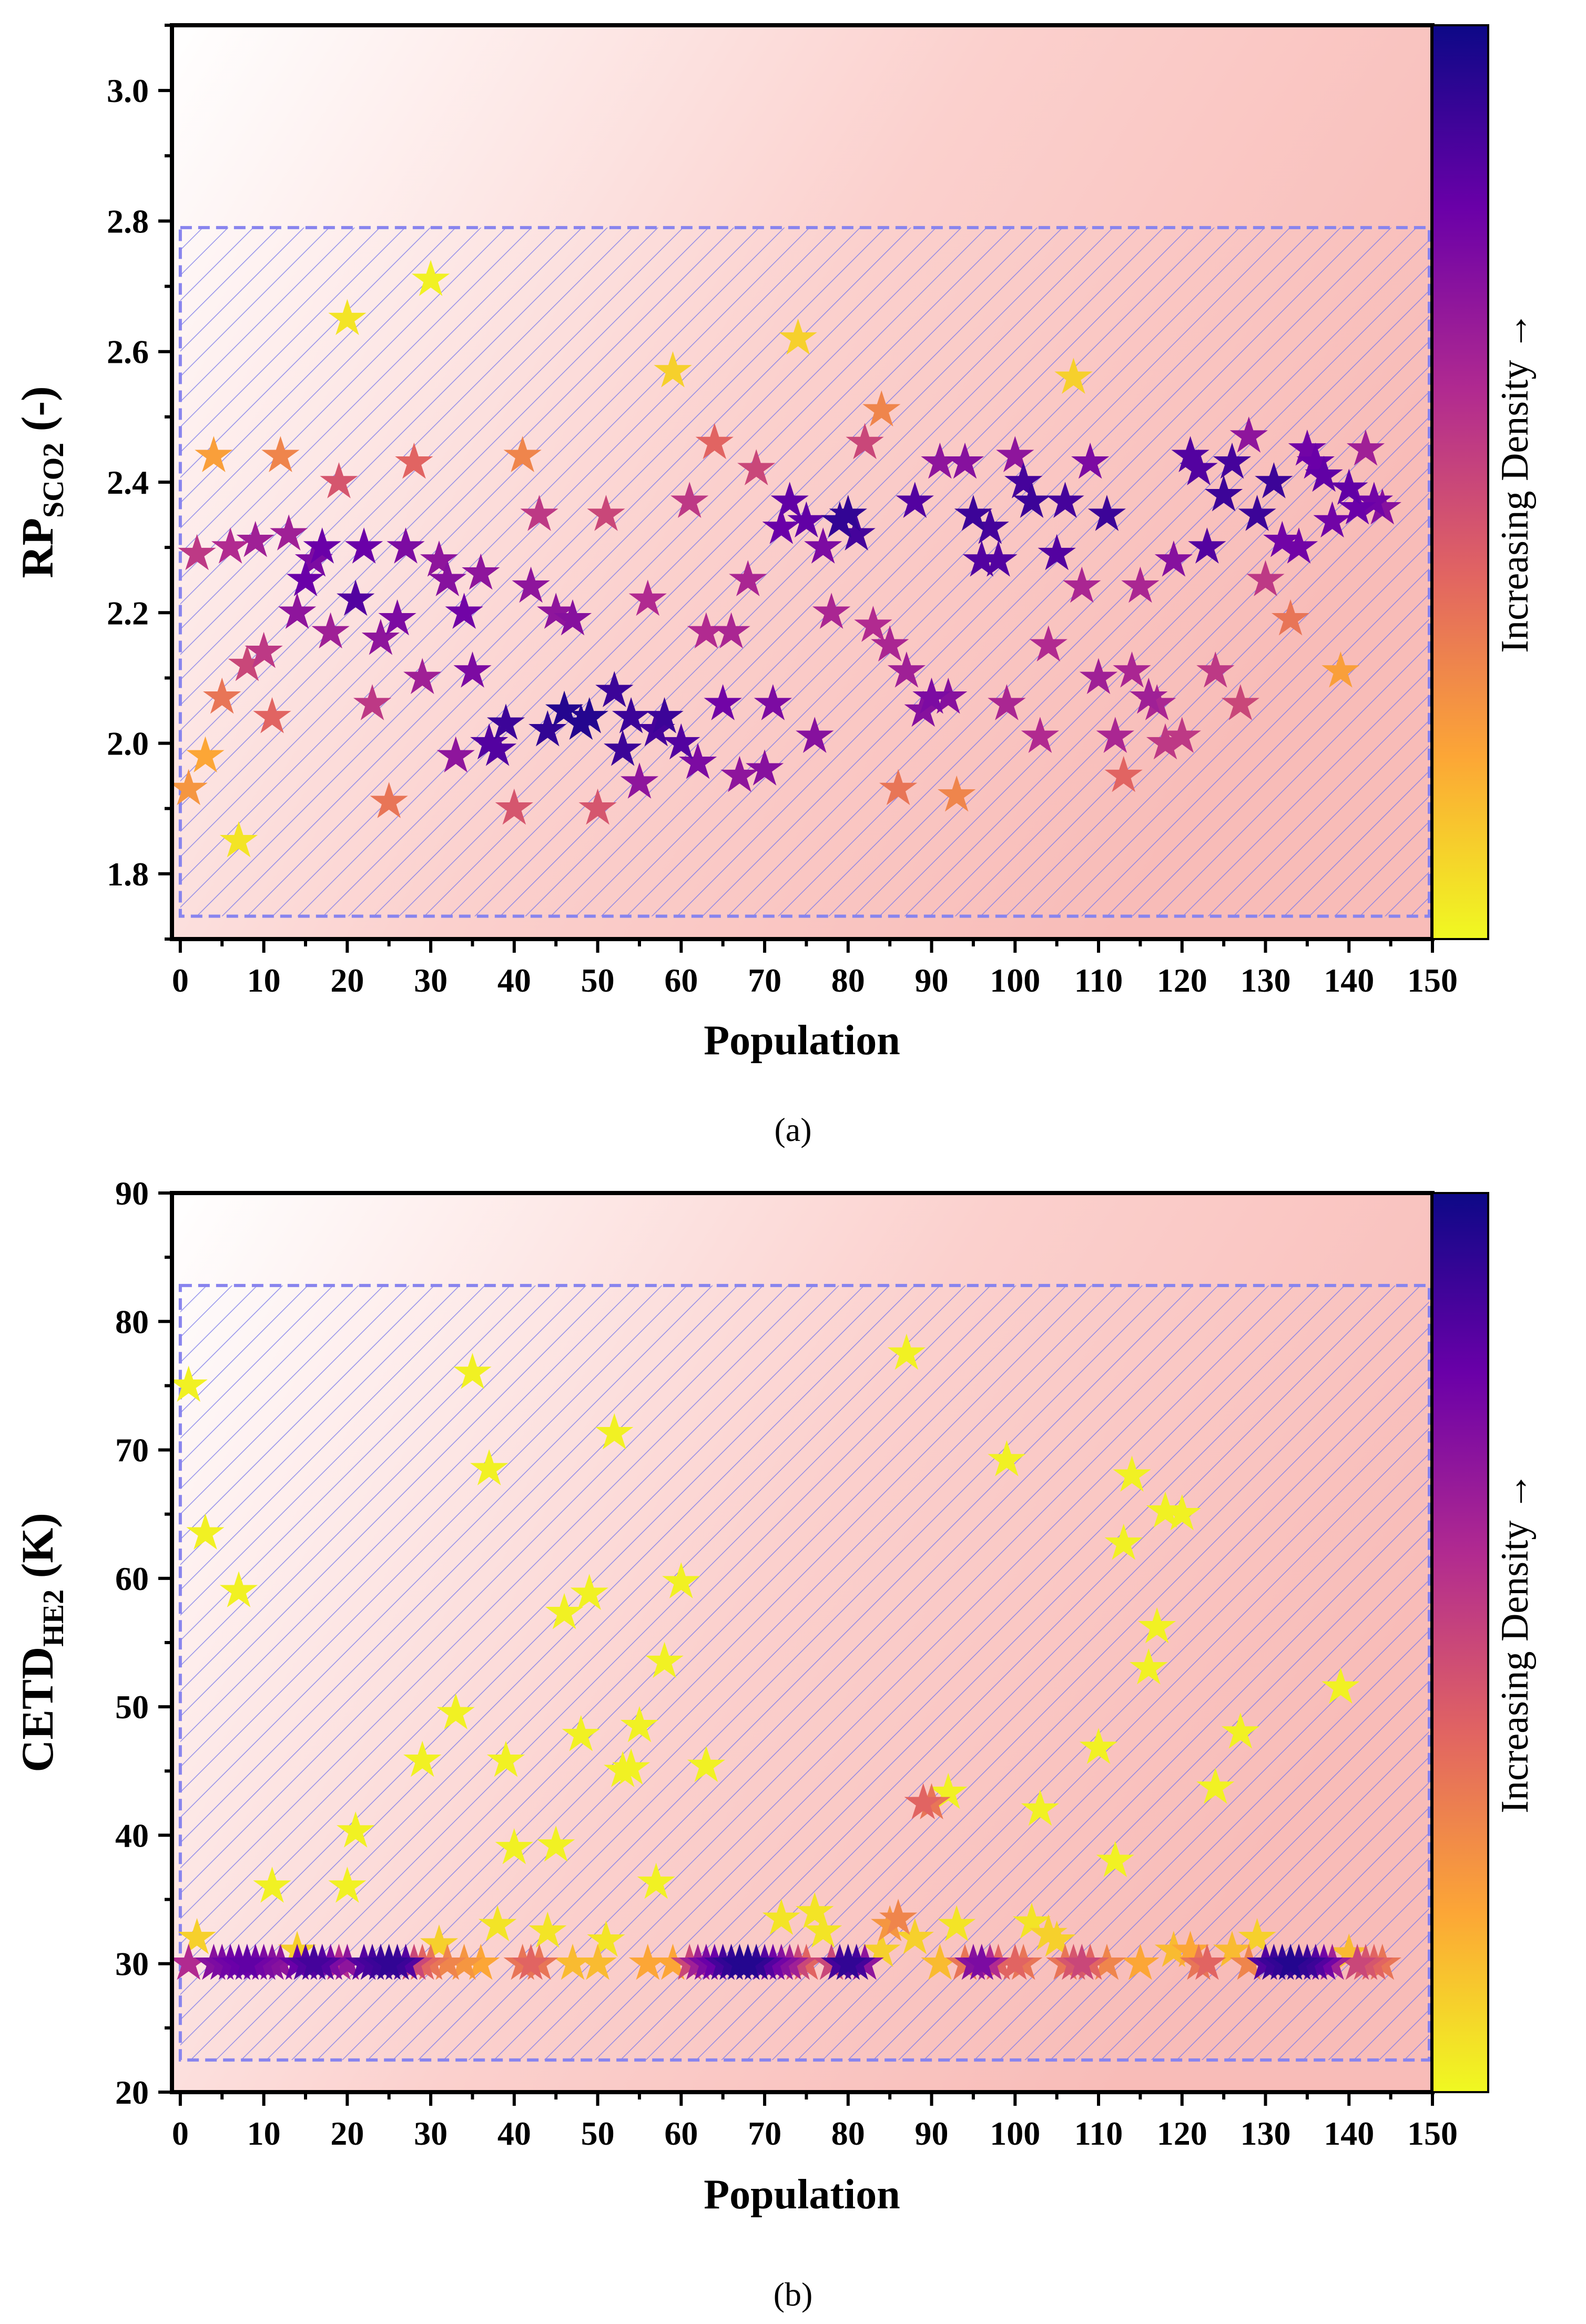 The height and width of the screenshot is (2324, 1586). What do you see at coordinates (1349, 980) in the screenshot?
I see `panel-a-x-tick-label: 140` at bounding box center [1349, 980].